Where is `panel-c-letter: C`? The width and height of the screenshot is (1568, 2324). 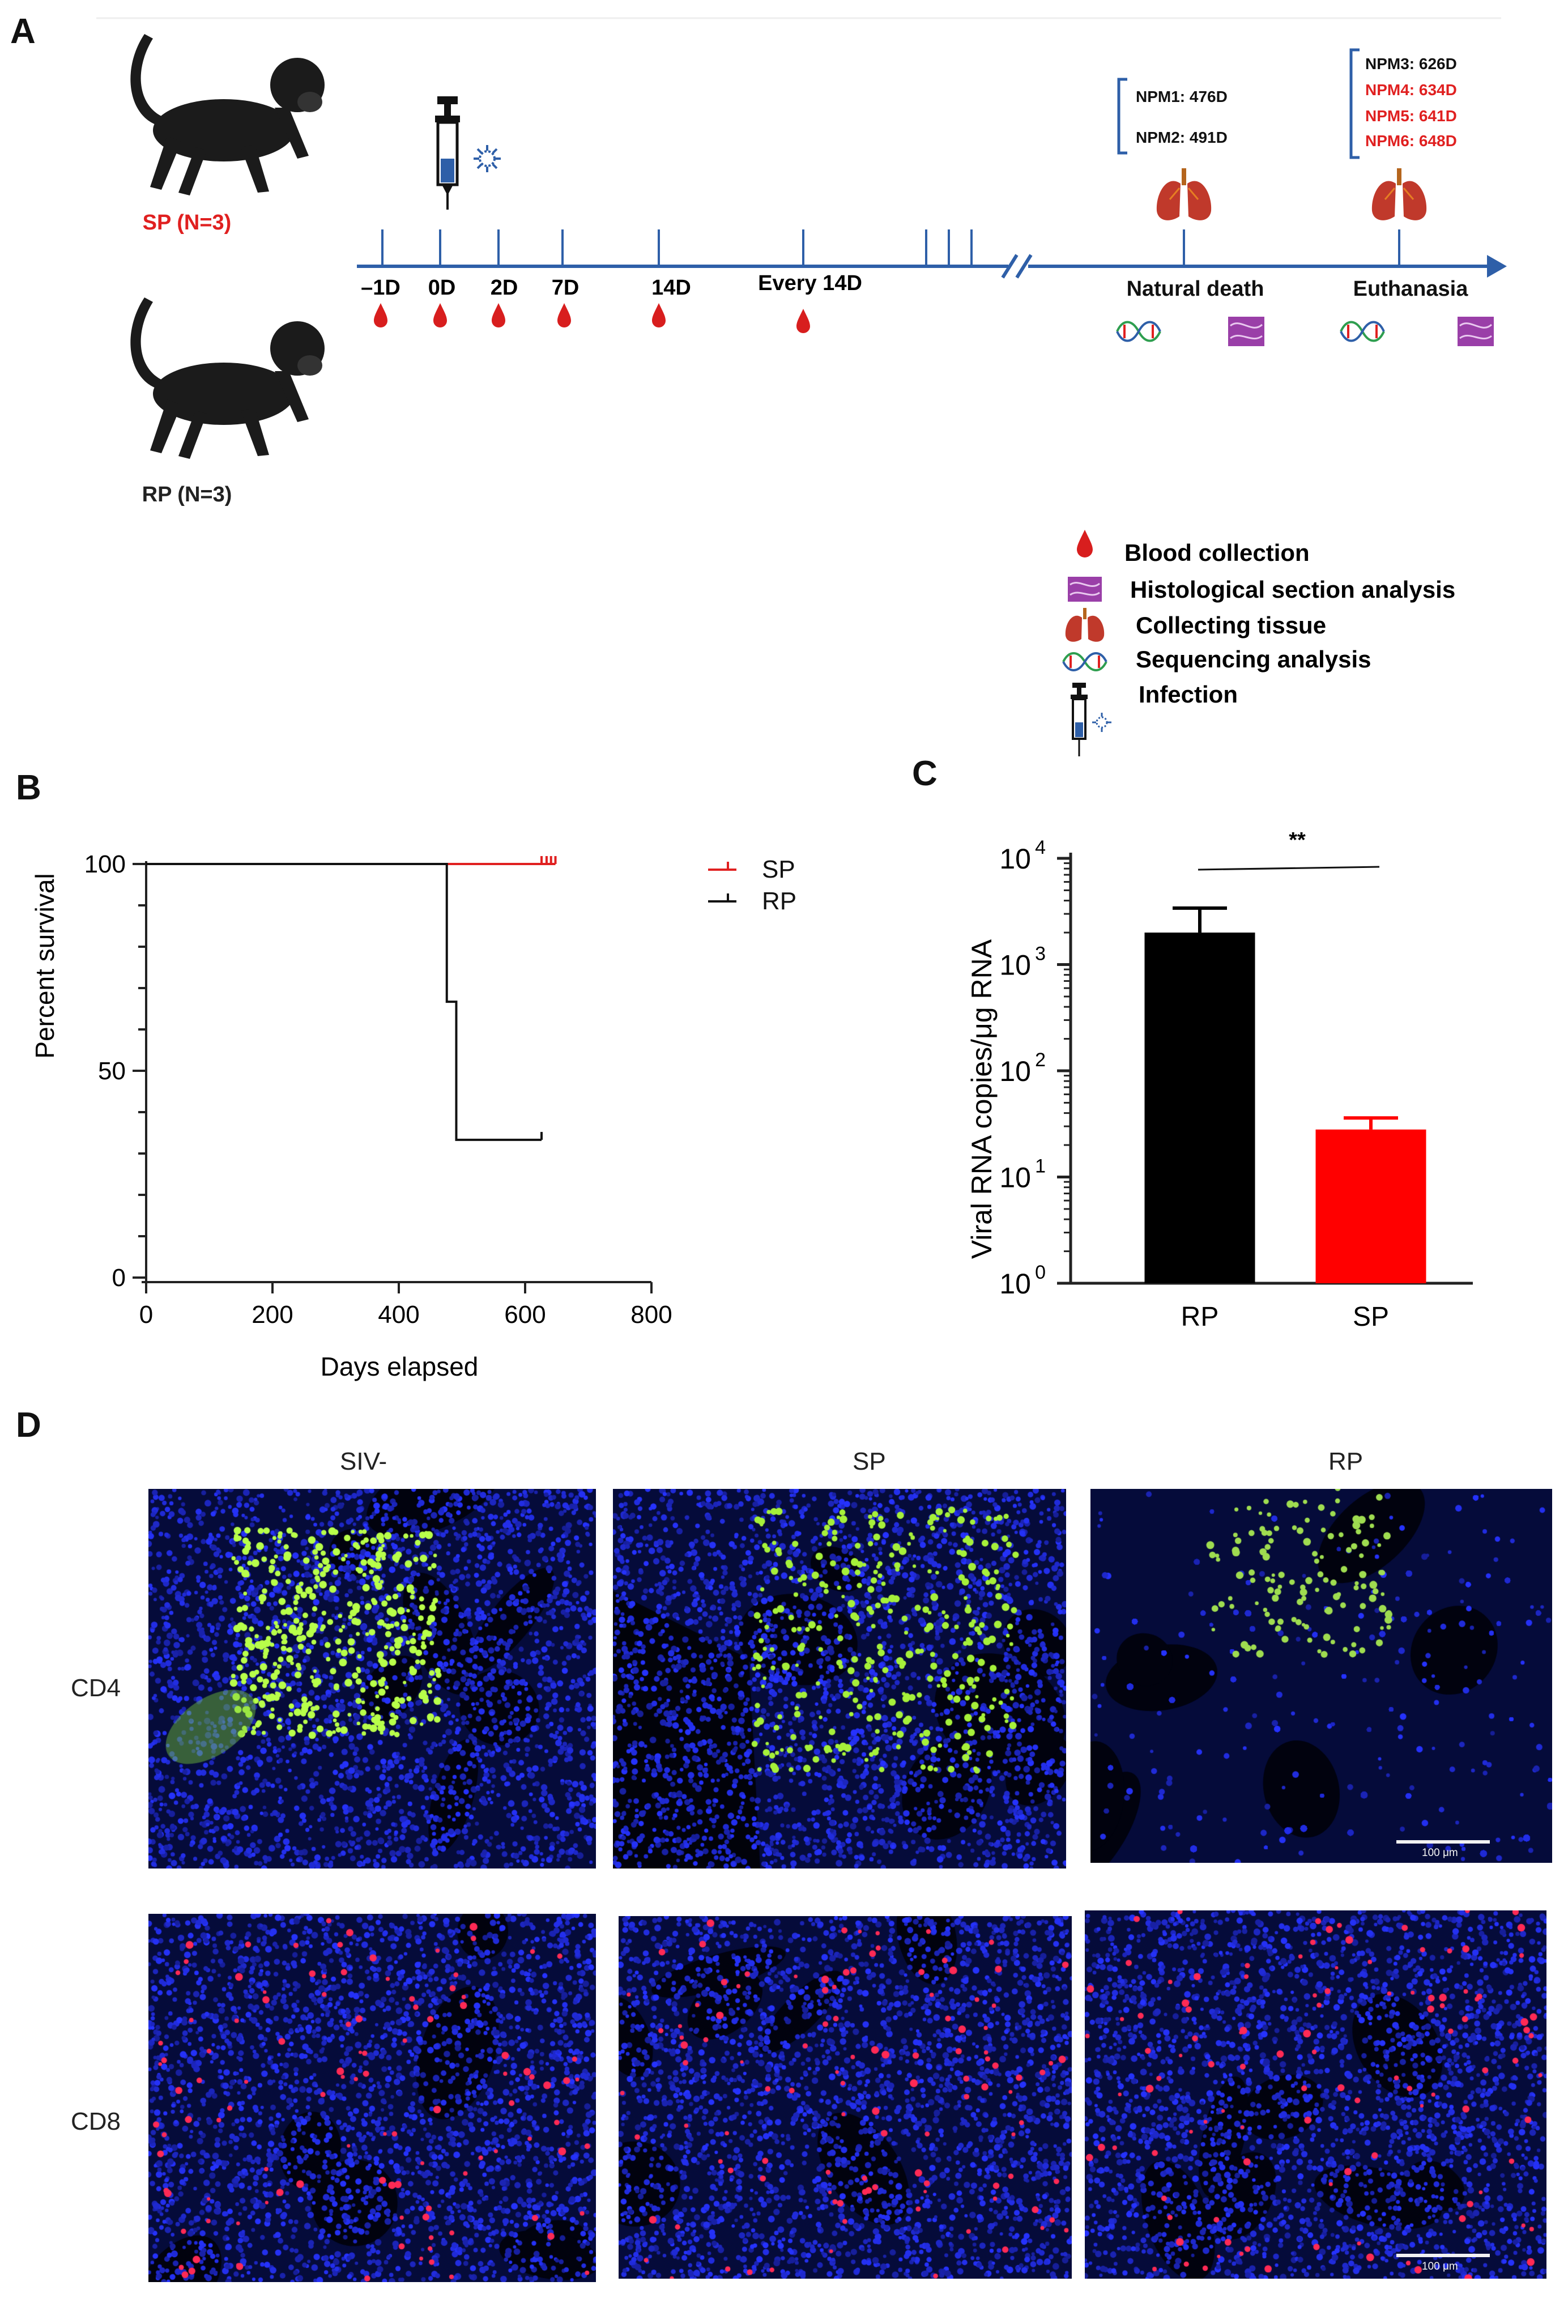
panel-c-letter: C is located at coordinates (925, 773).